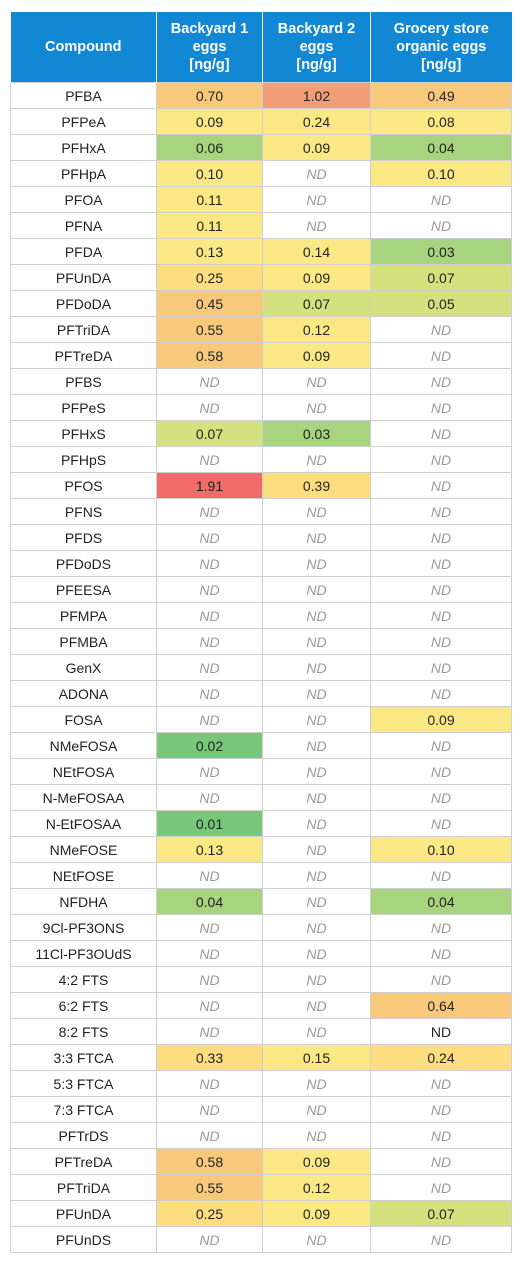  I want to click on table-row: PFMBA ND ND ND, so click(261, 641).